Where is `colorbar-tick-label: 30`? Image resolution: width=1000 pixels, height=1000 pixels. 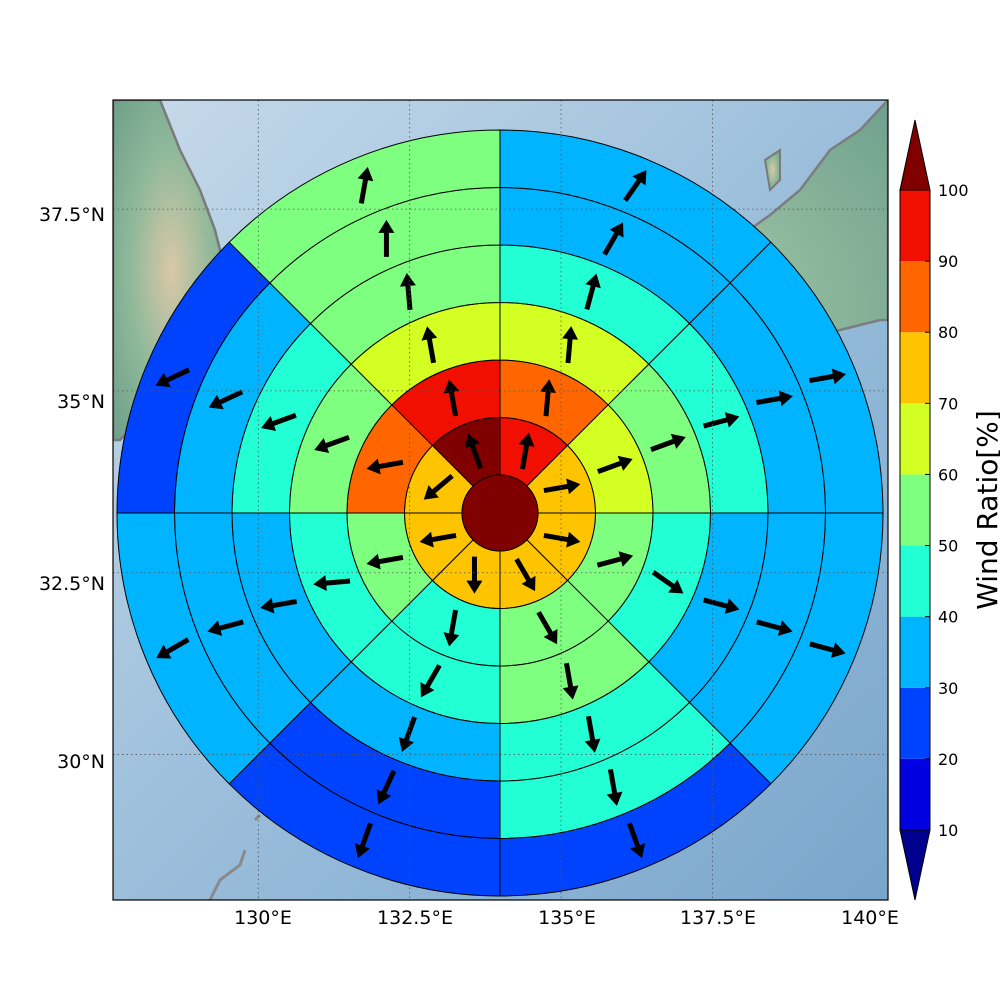
colorbar-tick-label: 30 is located at coordinates (948, 688).